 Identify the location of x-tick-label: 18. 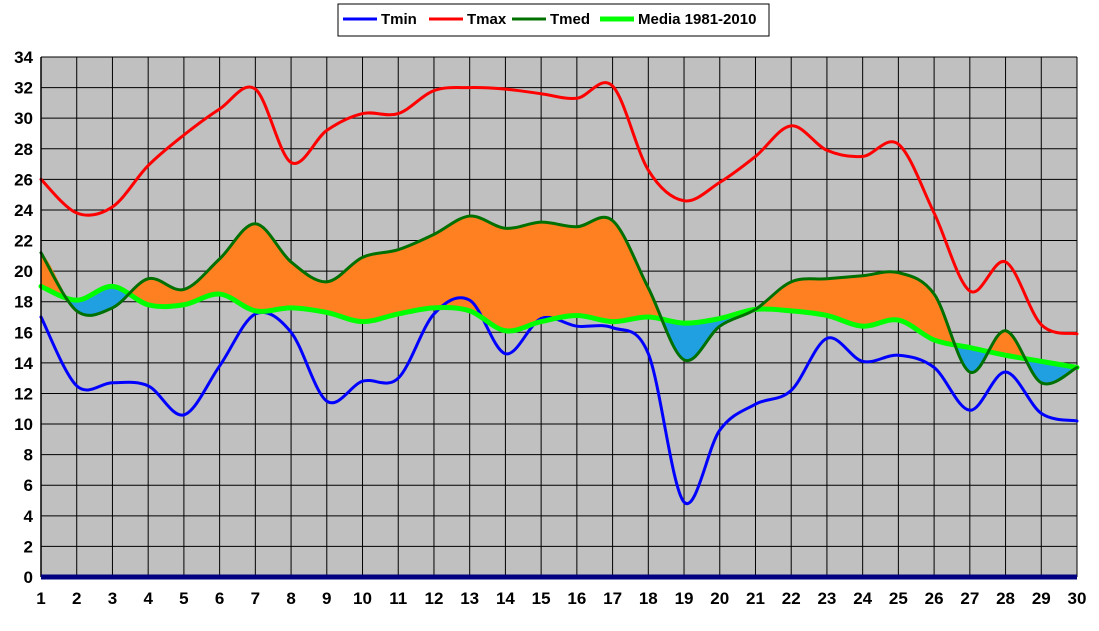
(648, 598).